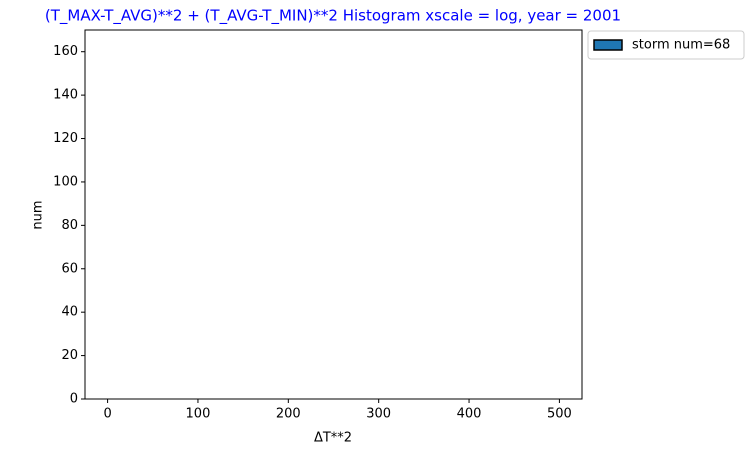  I want to click on legend-swatch, so click(608, 45).